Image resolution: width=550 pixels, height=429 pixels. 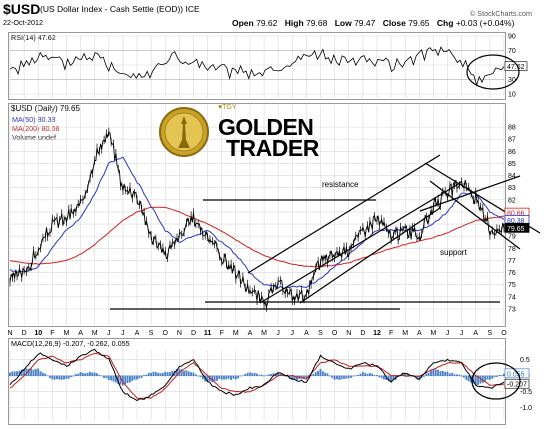 I want to click on open-value: 79.62, so click(x=267, y=23).